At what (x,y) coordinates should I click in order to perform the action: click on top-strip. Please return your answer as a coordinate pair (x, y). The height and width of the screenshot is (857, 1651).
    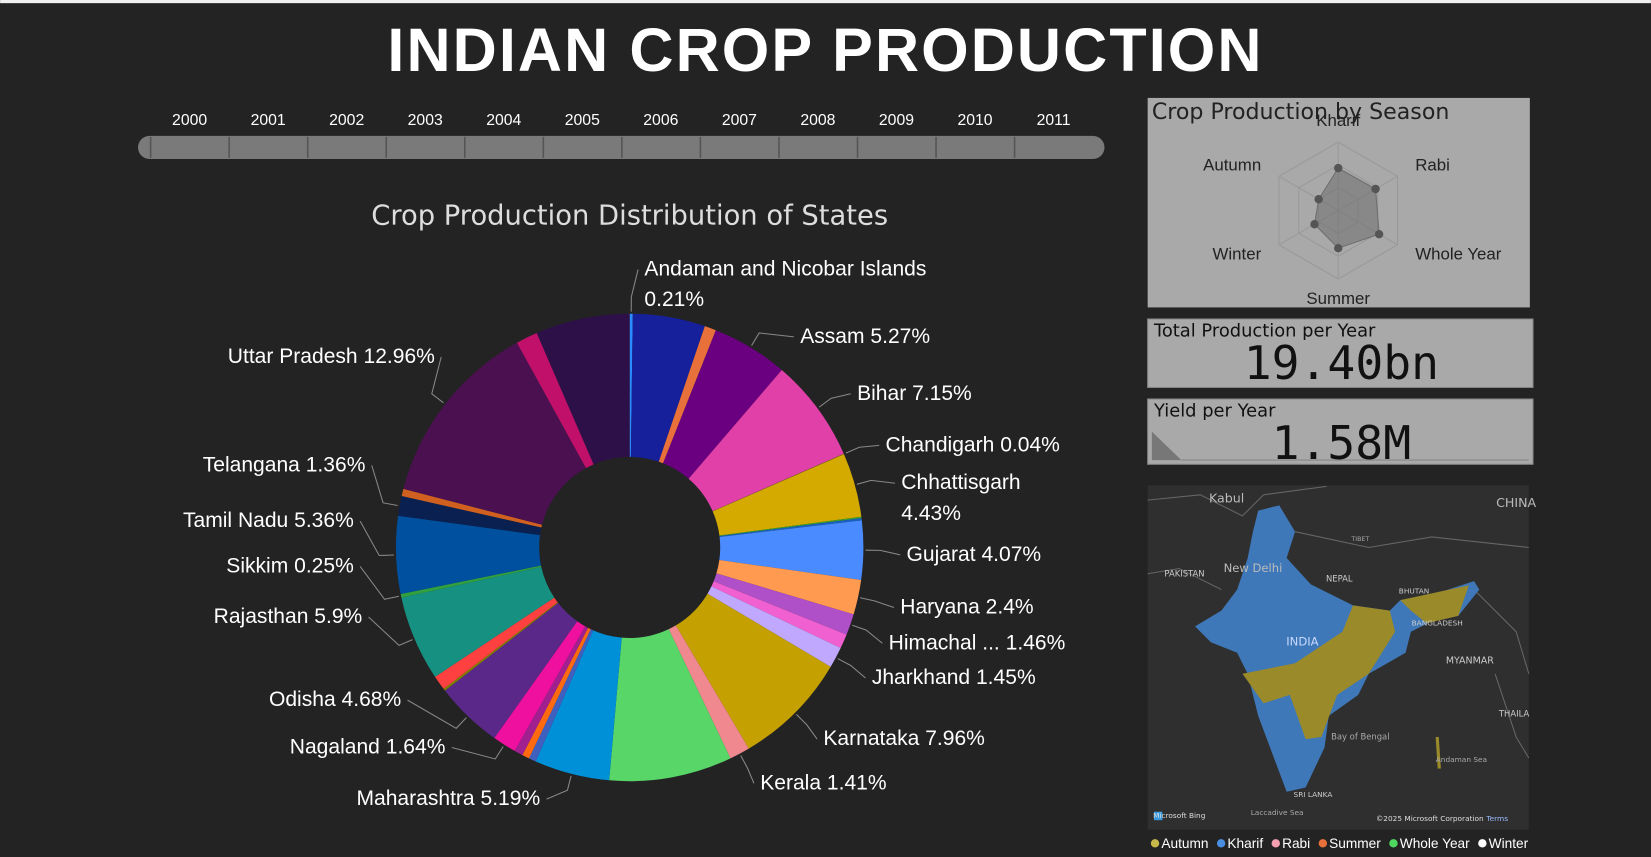
    Looking at the image, I should click on (825, 2).